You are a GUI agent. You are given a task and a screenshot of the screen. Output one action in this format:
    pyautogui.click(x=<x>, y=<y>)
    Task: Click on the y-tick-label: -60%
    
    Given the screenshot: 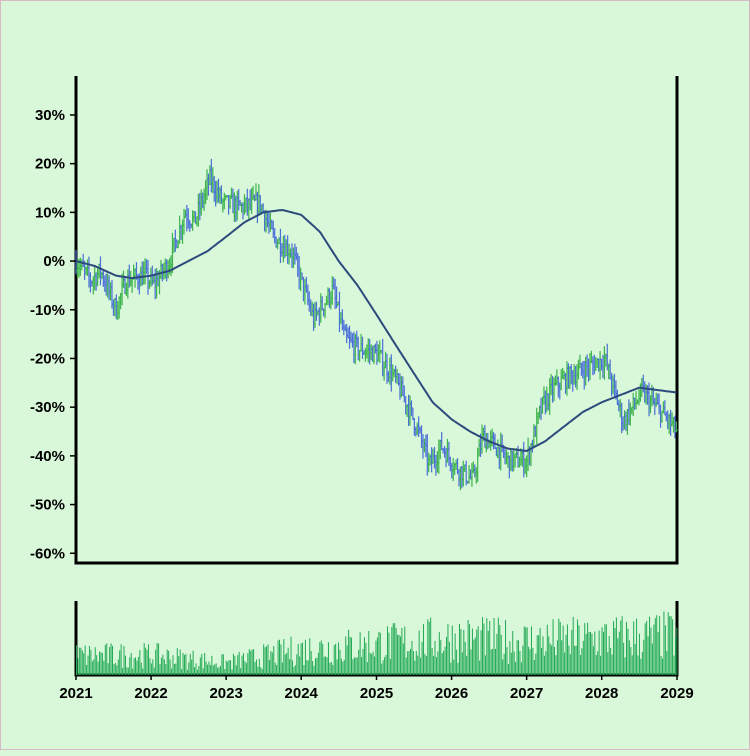 What is the action you would take?
    pyautogui.click(x=47, y=553)
    